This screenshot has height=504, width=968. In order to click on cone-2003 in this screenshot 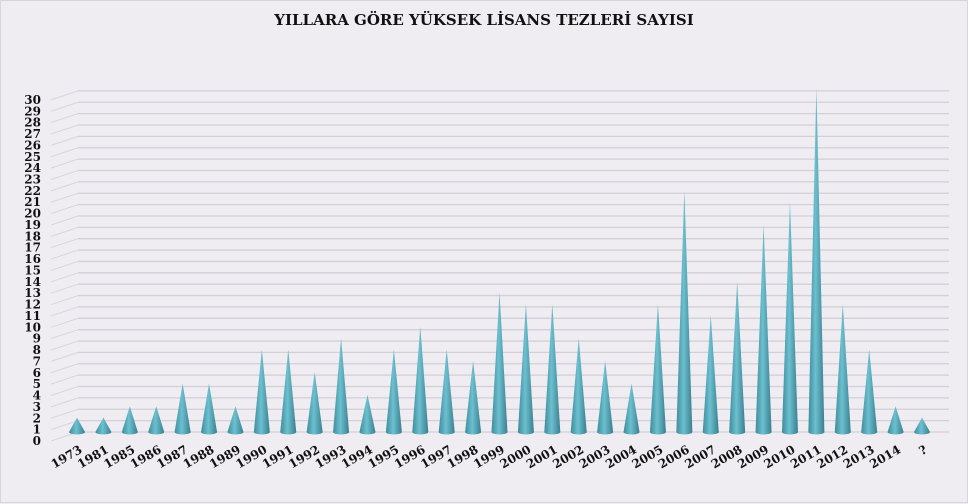, I will do `click(605, 397)`.